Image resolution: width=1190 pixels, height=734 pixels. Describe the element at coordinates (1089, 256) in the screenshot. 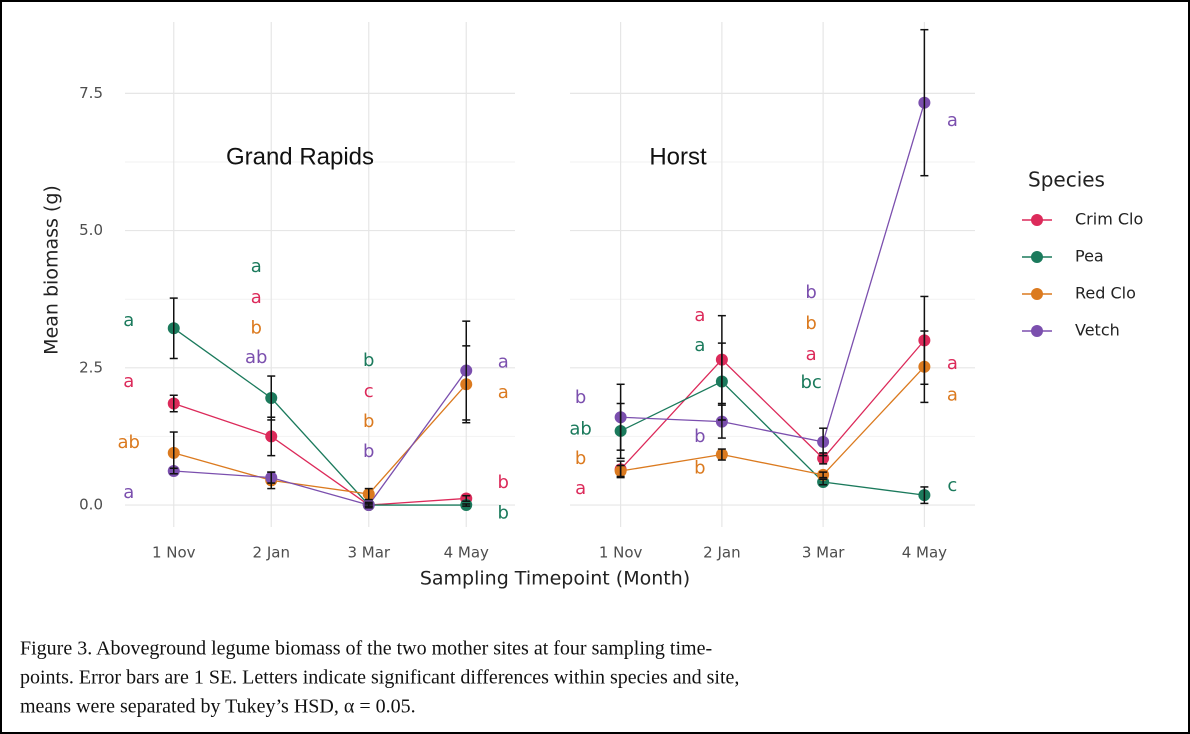

I see `legend-label: Pea` at that location.